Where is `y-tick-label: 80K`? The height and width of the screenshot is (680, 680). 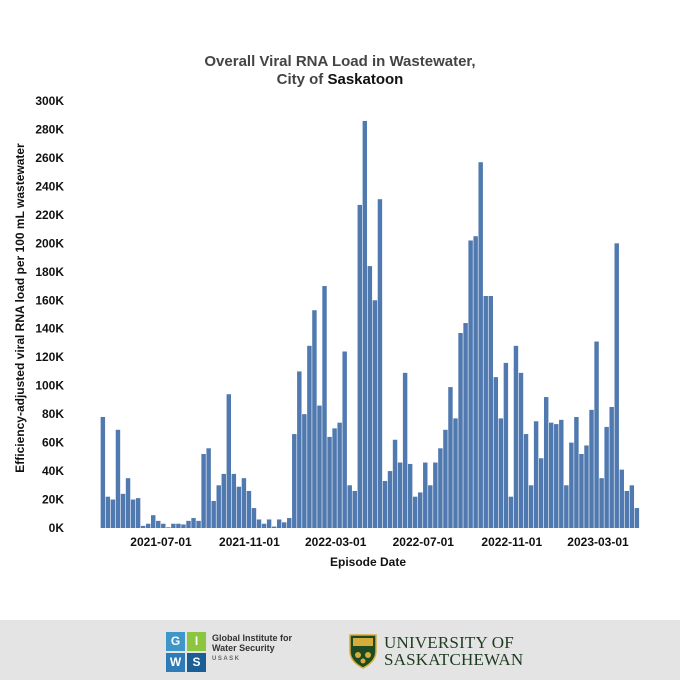
y-tick-label: 80K is located at coordinates (53, 414).